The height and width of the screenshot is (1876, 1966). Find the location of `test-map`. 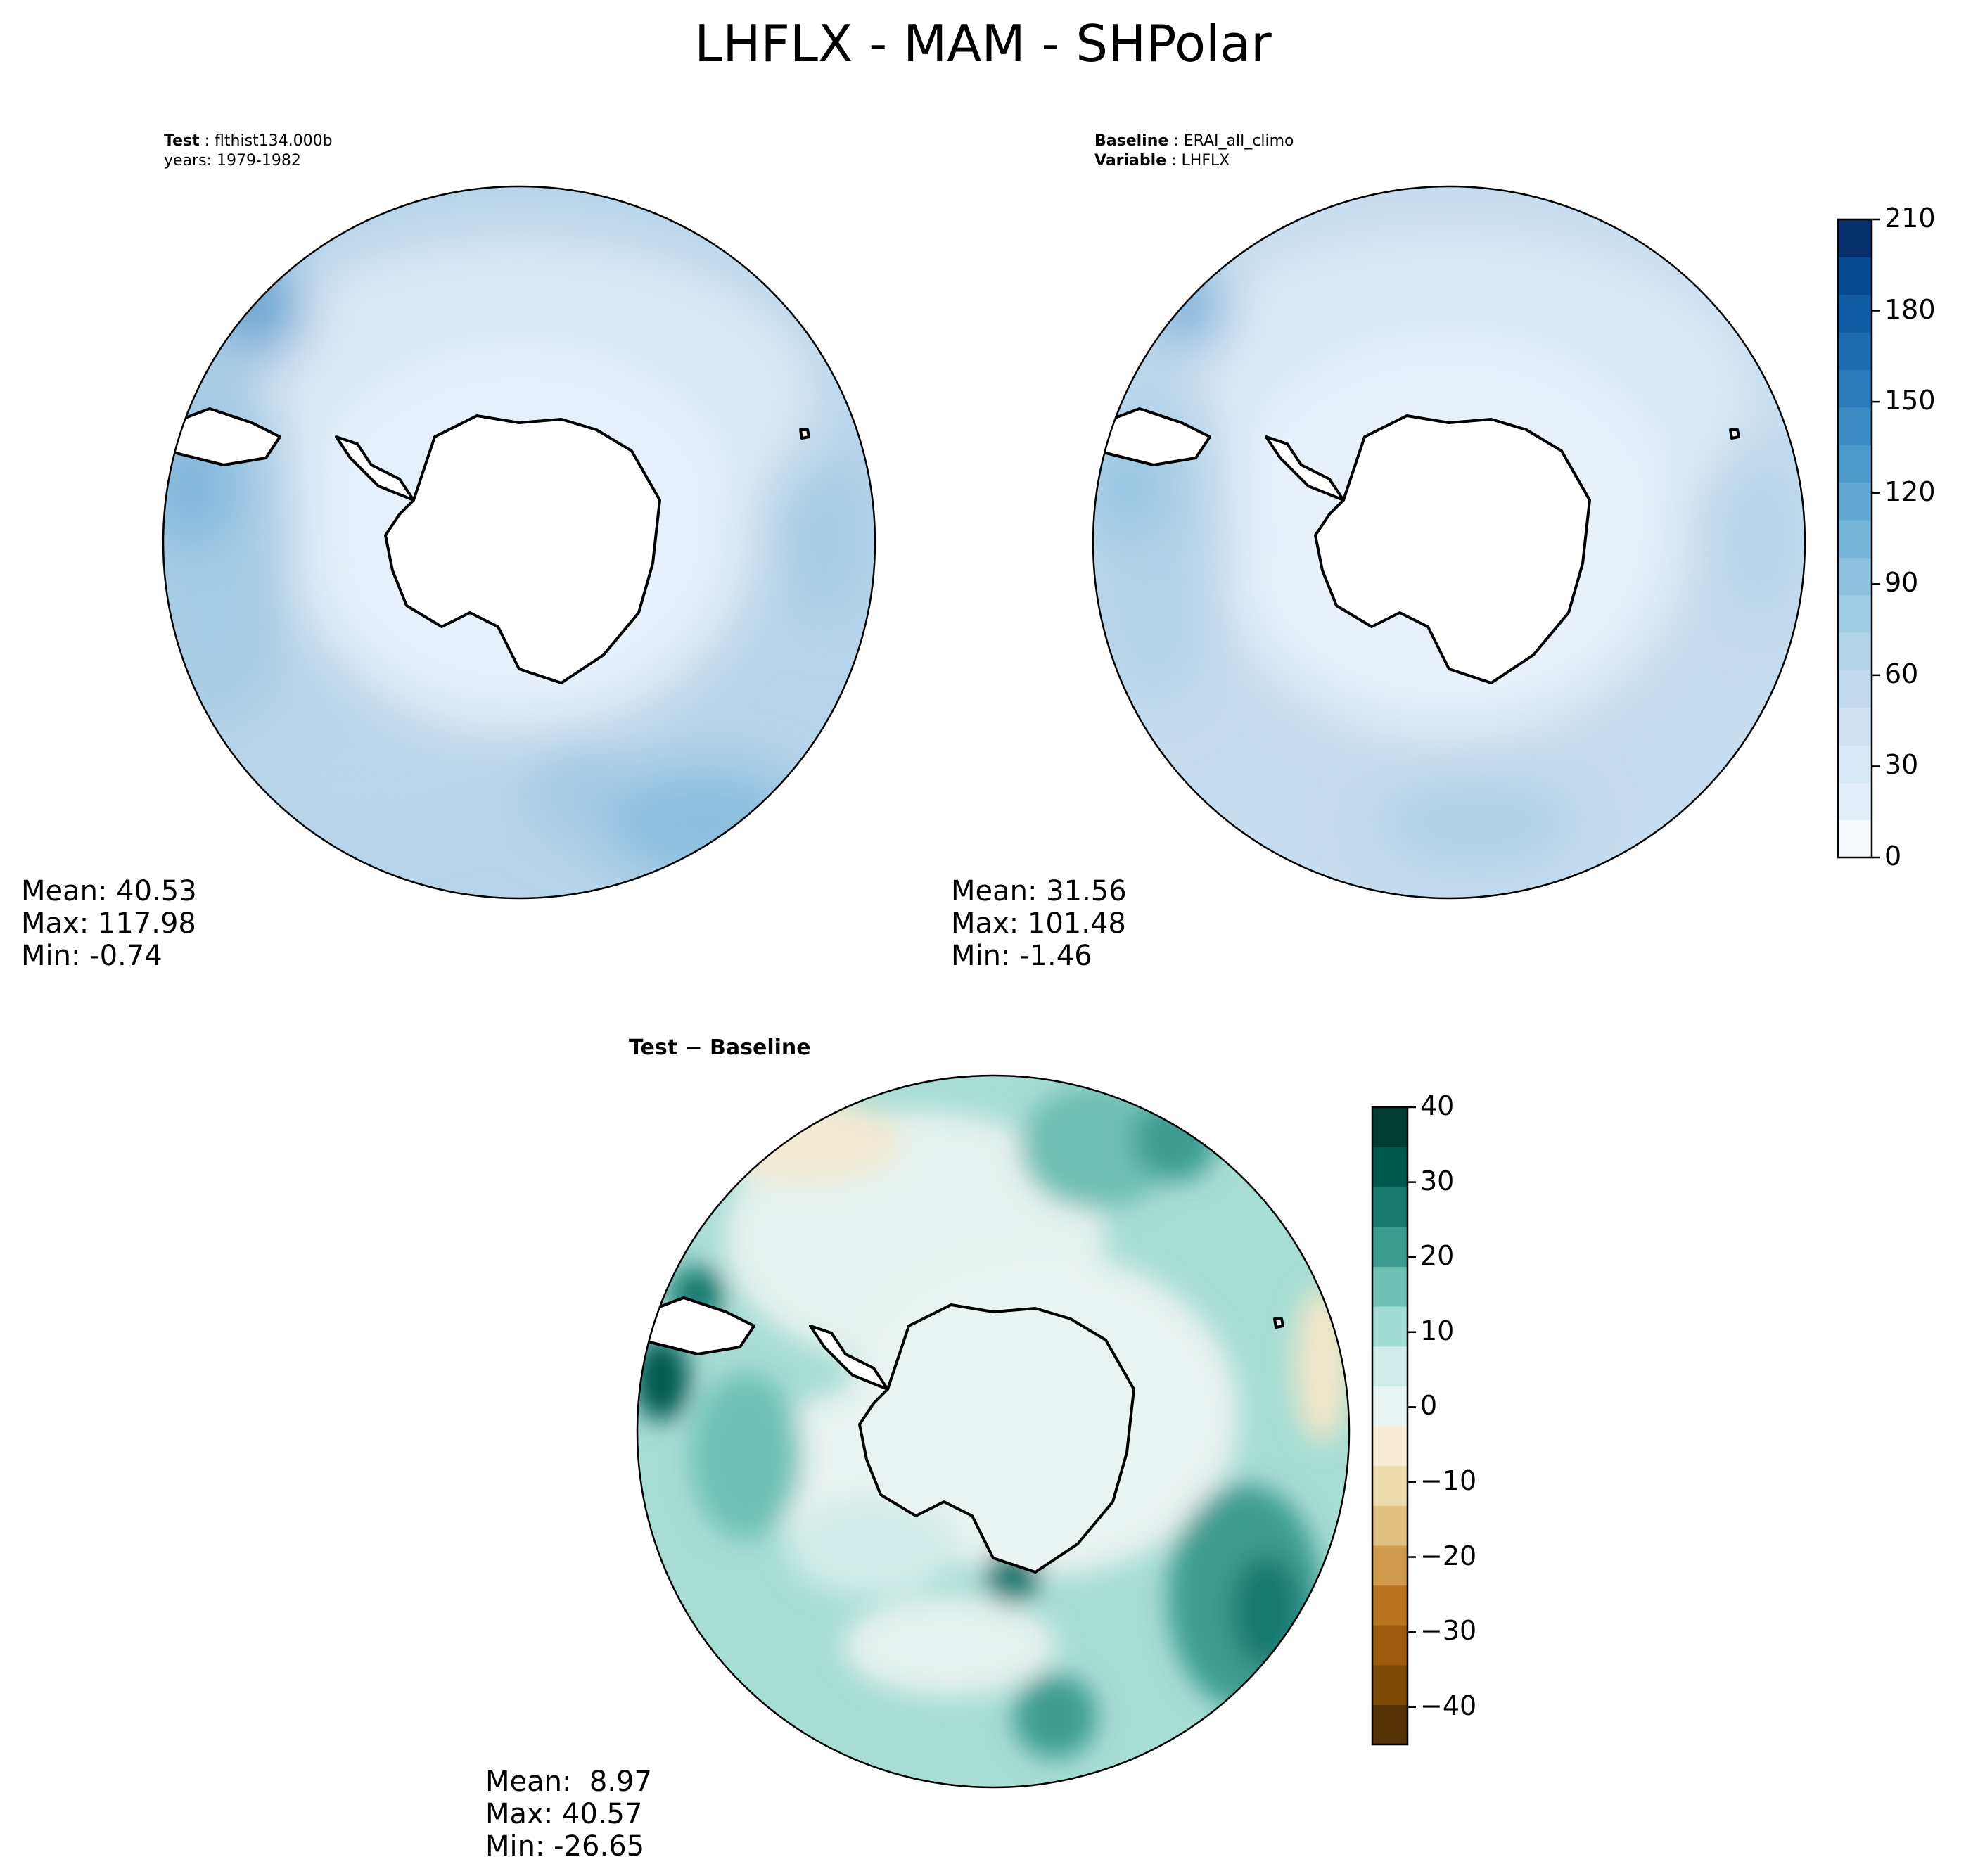

test-map is located at coordinates (519, 542).